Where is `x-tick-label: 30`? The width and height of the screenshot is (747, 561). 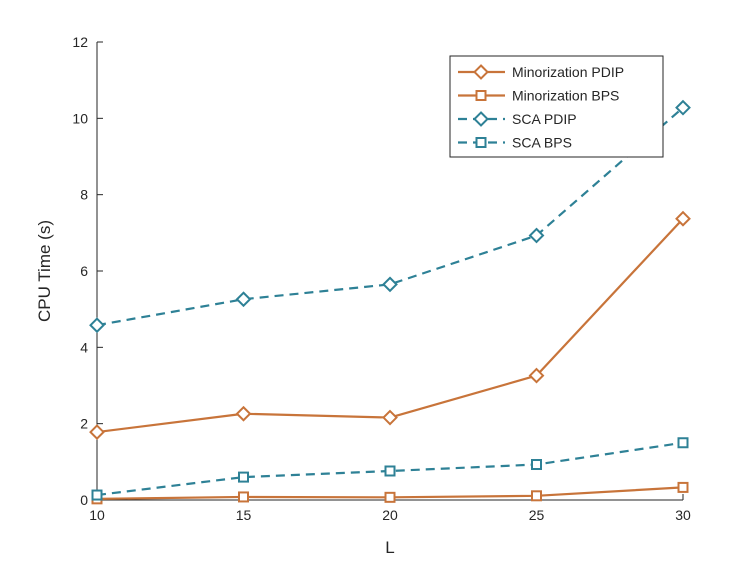
x-tick-label: 30 is located at coordinates (683, 515).